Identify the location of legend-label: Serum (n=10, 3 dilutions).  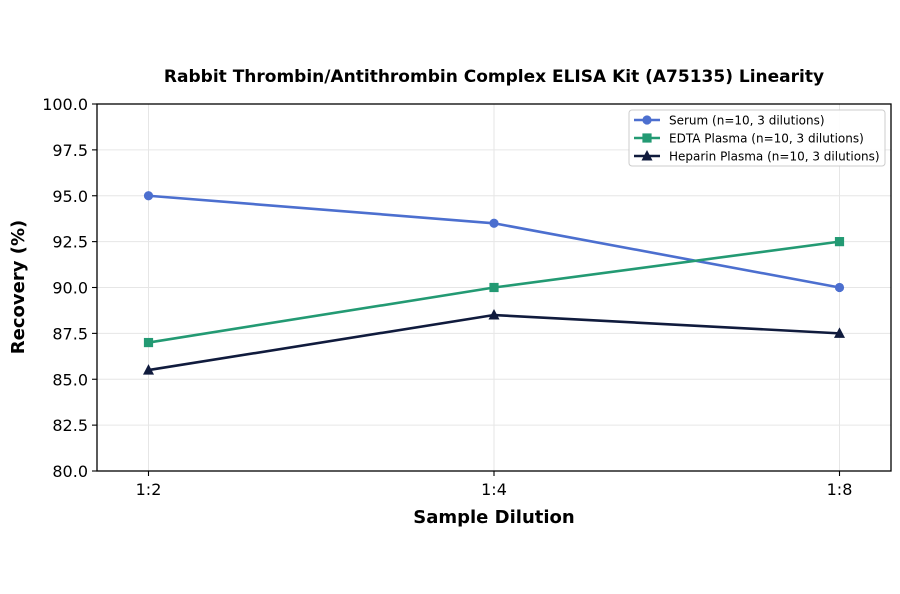
(747, 121).